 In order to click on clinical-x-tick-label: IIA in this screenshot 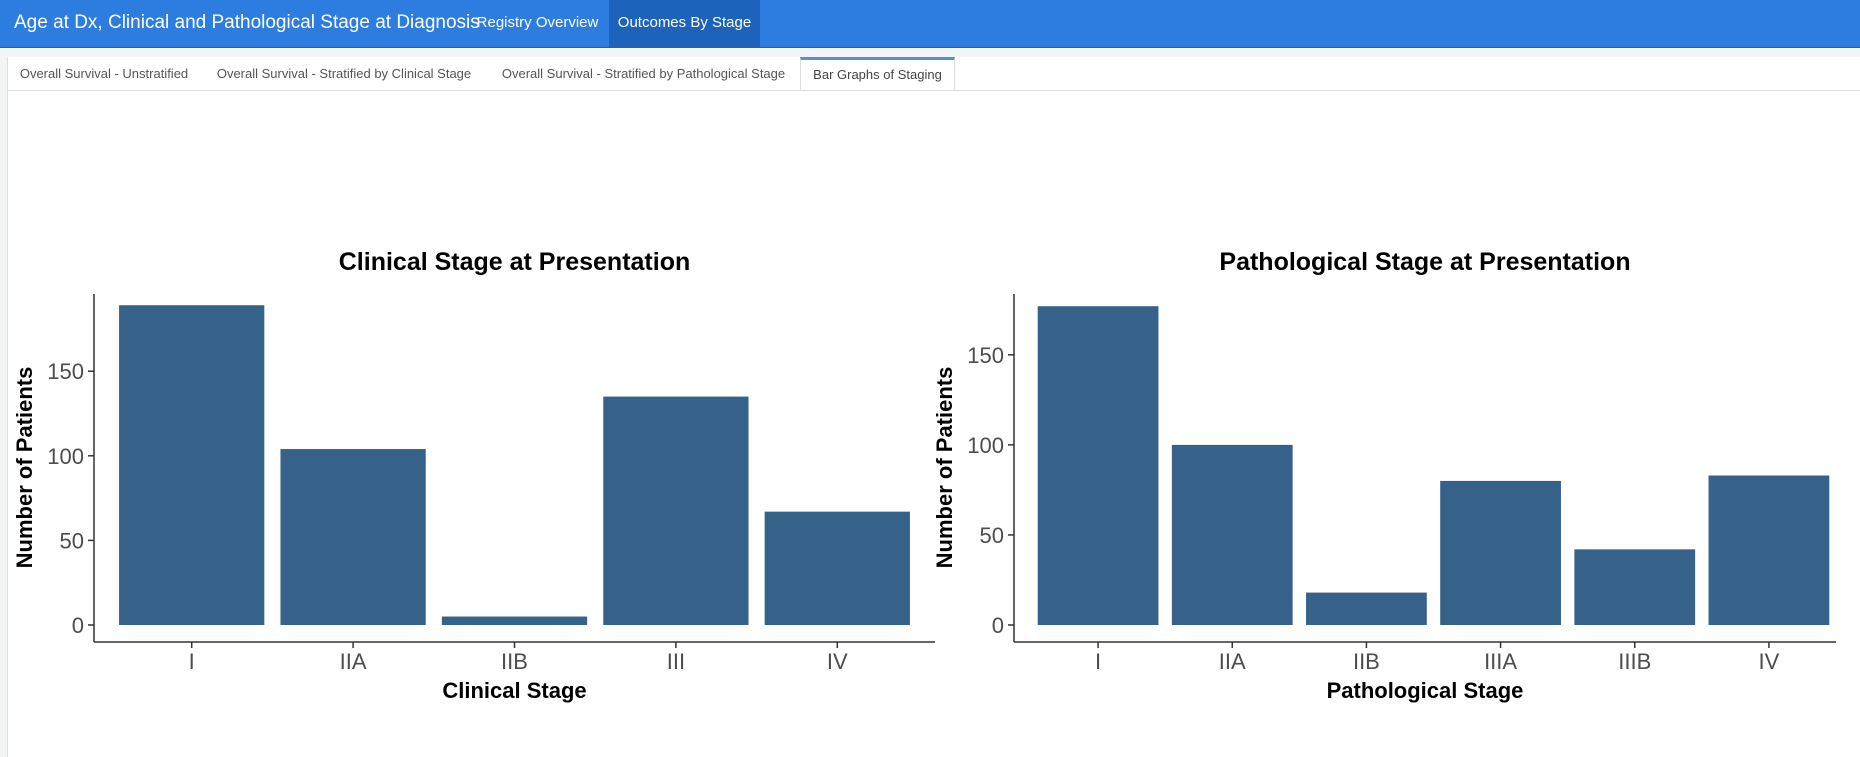, I will do `click(353, 661)`.